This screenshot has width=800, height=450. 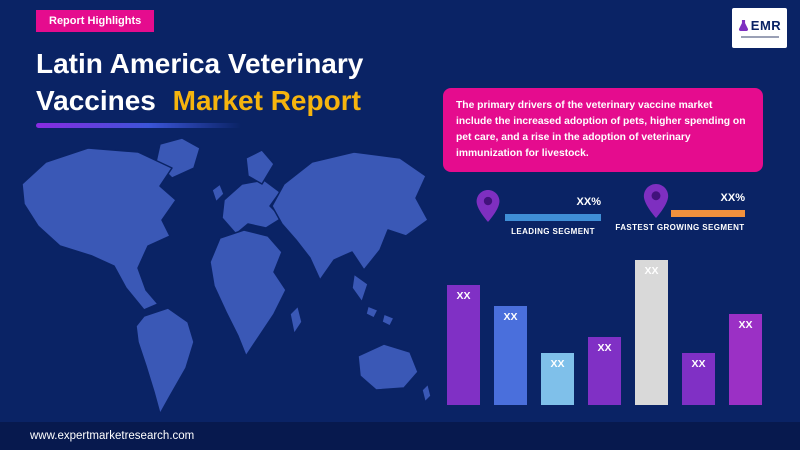 What do you see at coordinates (260, 167) in the screenshot?
I see `map-scandinavia` at bounding box center [260, 167].